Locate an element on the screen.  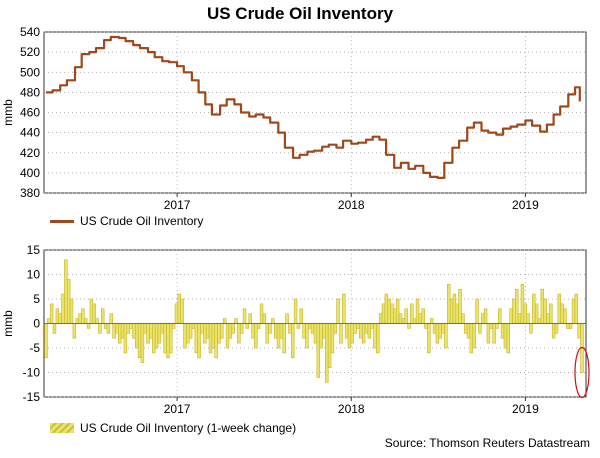
legend-bottom-label: US Crude Oil Inventory (1-week change) is located at coordinates (188, 428).